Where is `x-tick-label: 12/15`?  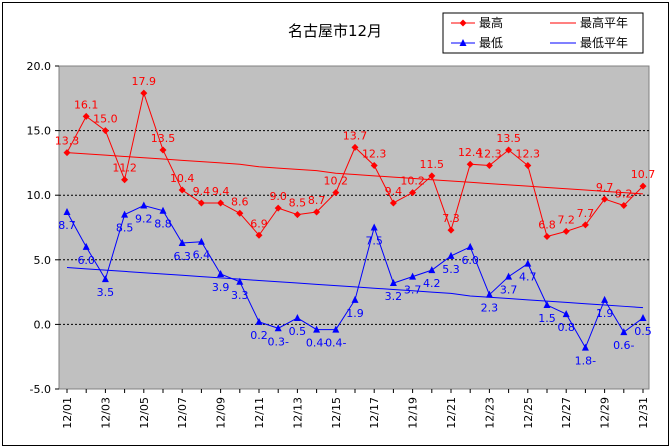 x-tick-label: 12/15 is located at coordinates (336, 413).